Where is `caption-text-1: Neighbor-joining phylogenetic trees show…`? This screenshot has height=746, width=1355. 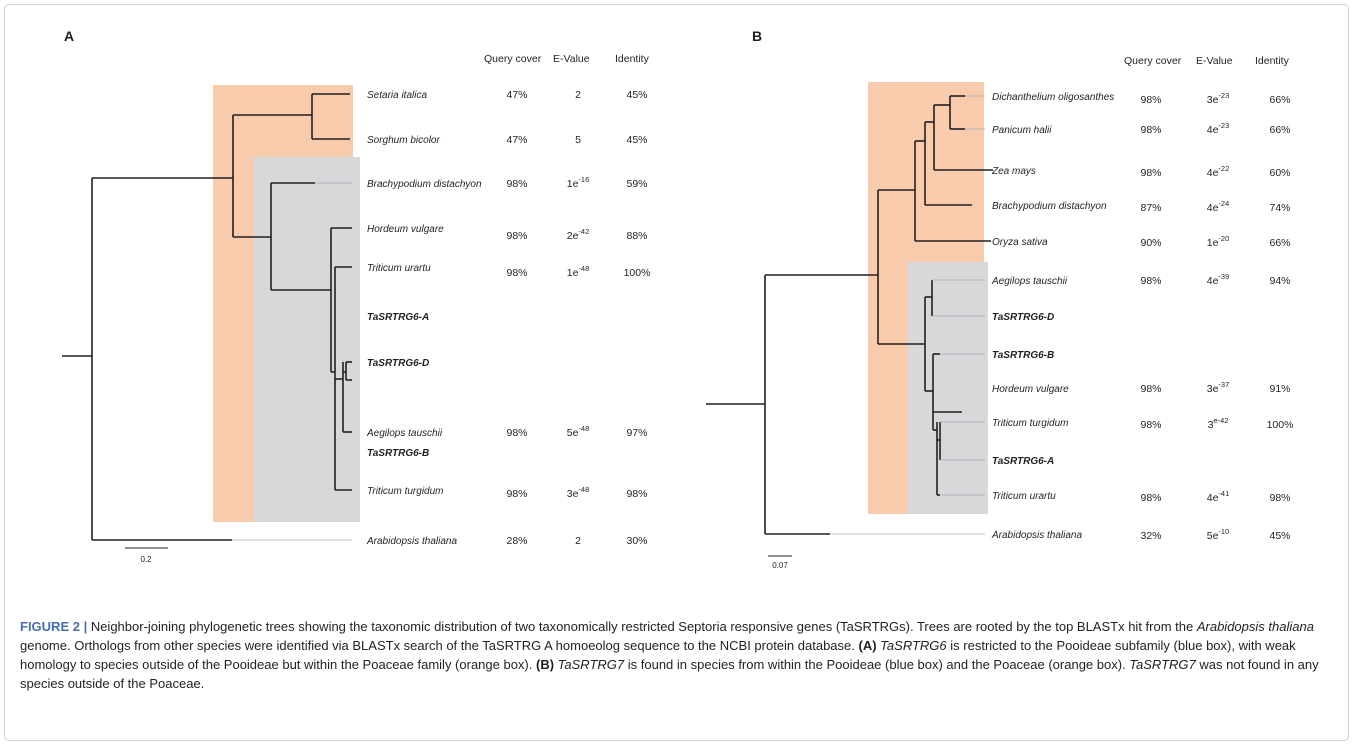
caption-text-1: Neighbor-joining phylogenetic trees show… is located at coordinates (642, 626).